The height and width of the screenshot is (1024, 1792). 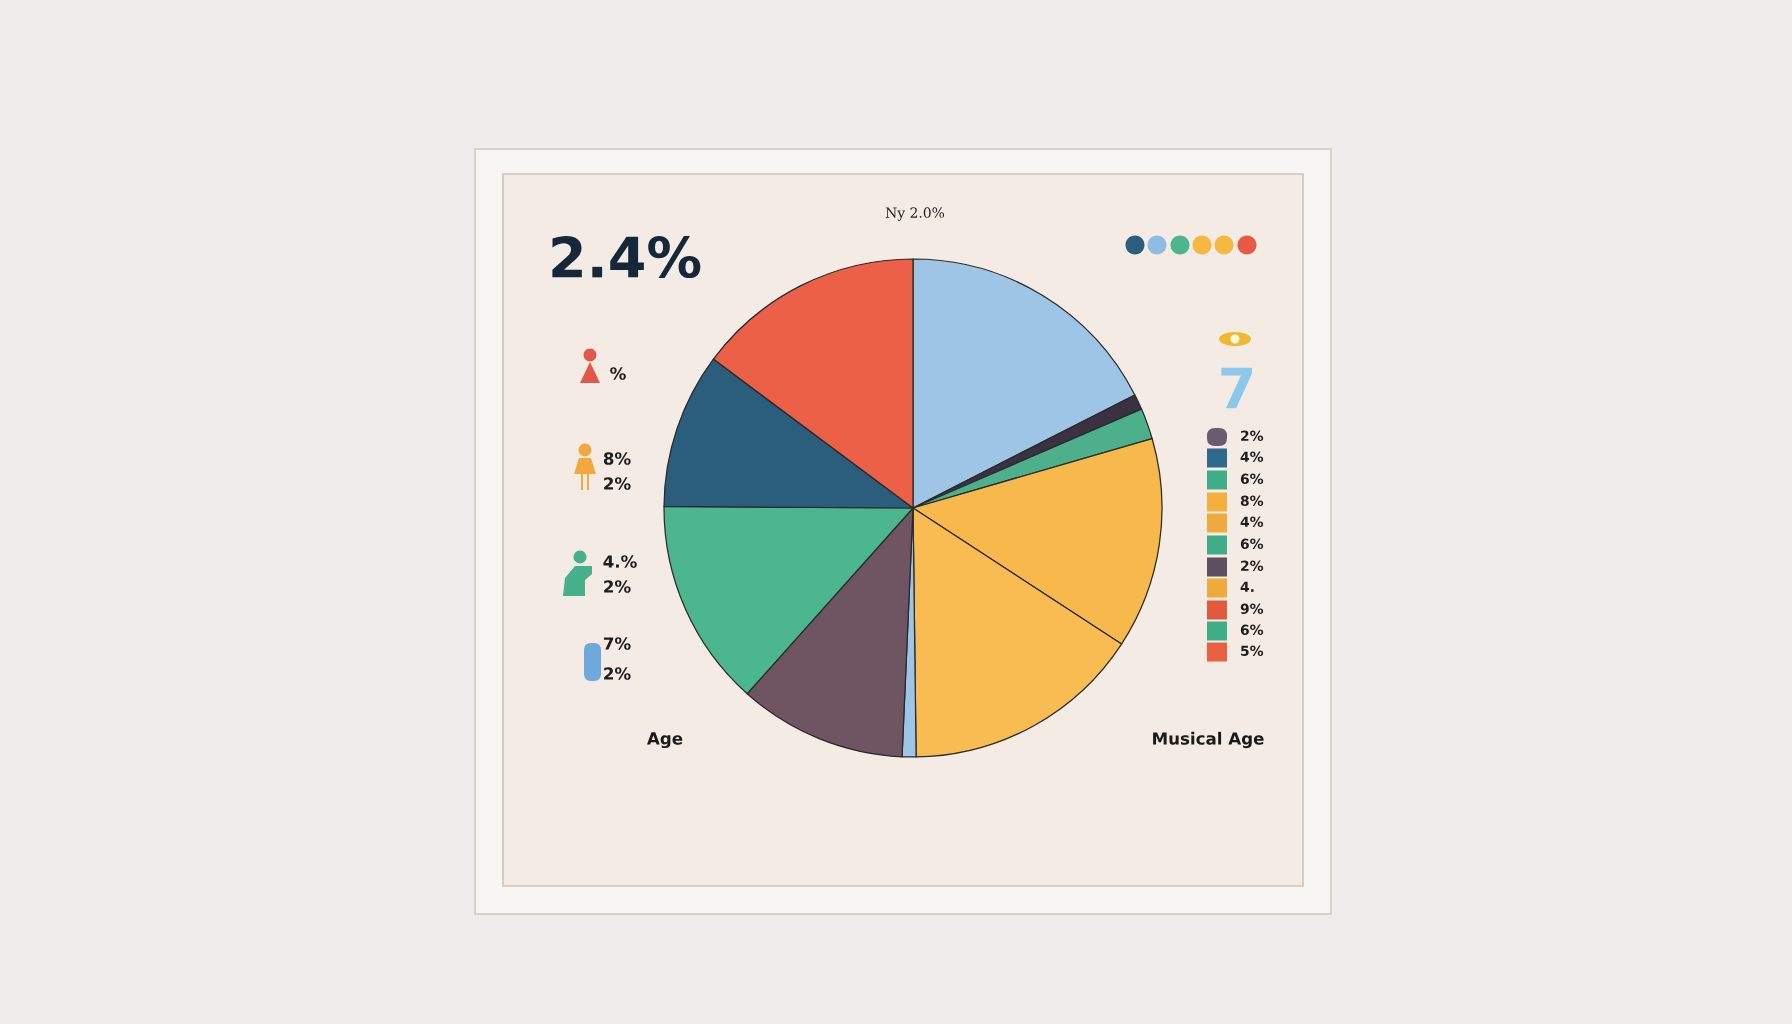 What do you see at coordinates (1252, 609) in the screenshot?
I see `text: 9%` at bounding box center [1252, 609].